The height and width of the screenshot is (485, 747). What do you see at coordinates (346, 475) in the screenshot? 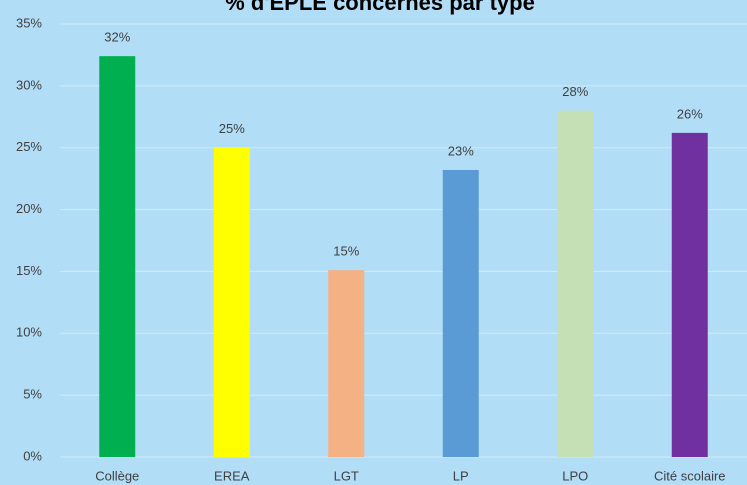
I see `x-tick-label: LGT` at bounding box center [346, 475].